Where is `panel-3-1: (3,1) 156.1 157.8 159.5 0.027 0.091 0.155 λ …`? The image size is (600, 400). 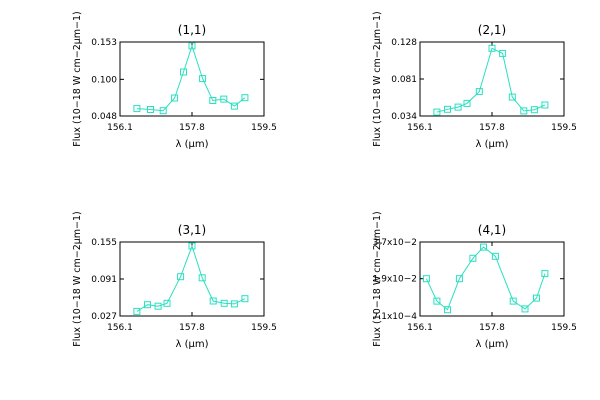 panel-3-1: (3,1) 156.1 157.8 159.5 0.027 0.091 0.155 λ … is located at coordinates (174, 280).